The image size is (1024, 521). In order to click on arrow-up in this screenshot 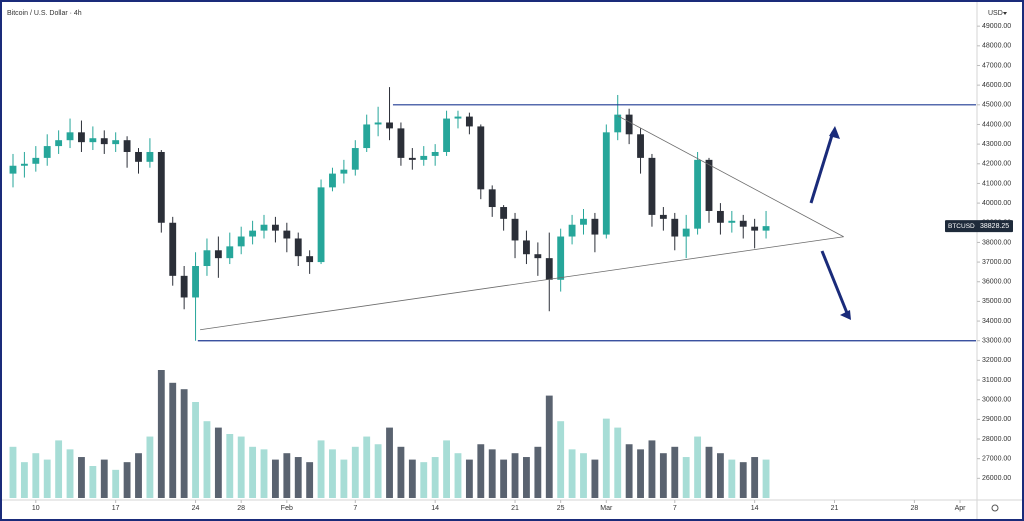, I will do `click(822, 167)`.